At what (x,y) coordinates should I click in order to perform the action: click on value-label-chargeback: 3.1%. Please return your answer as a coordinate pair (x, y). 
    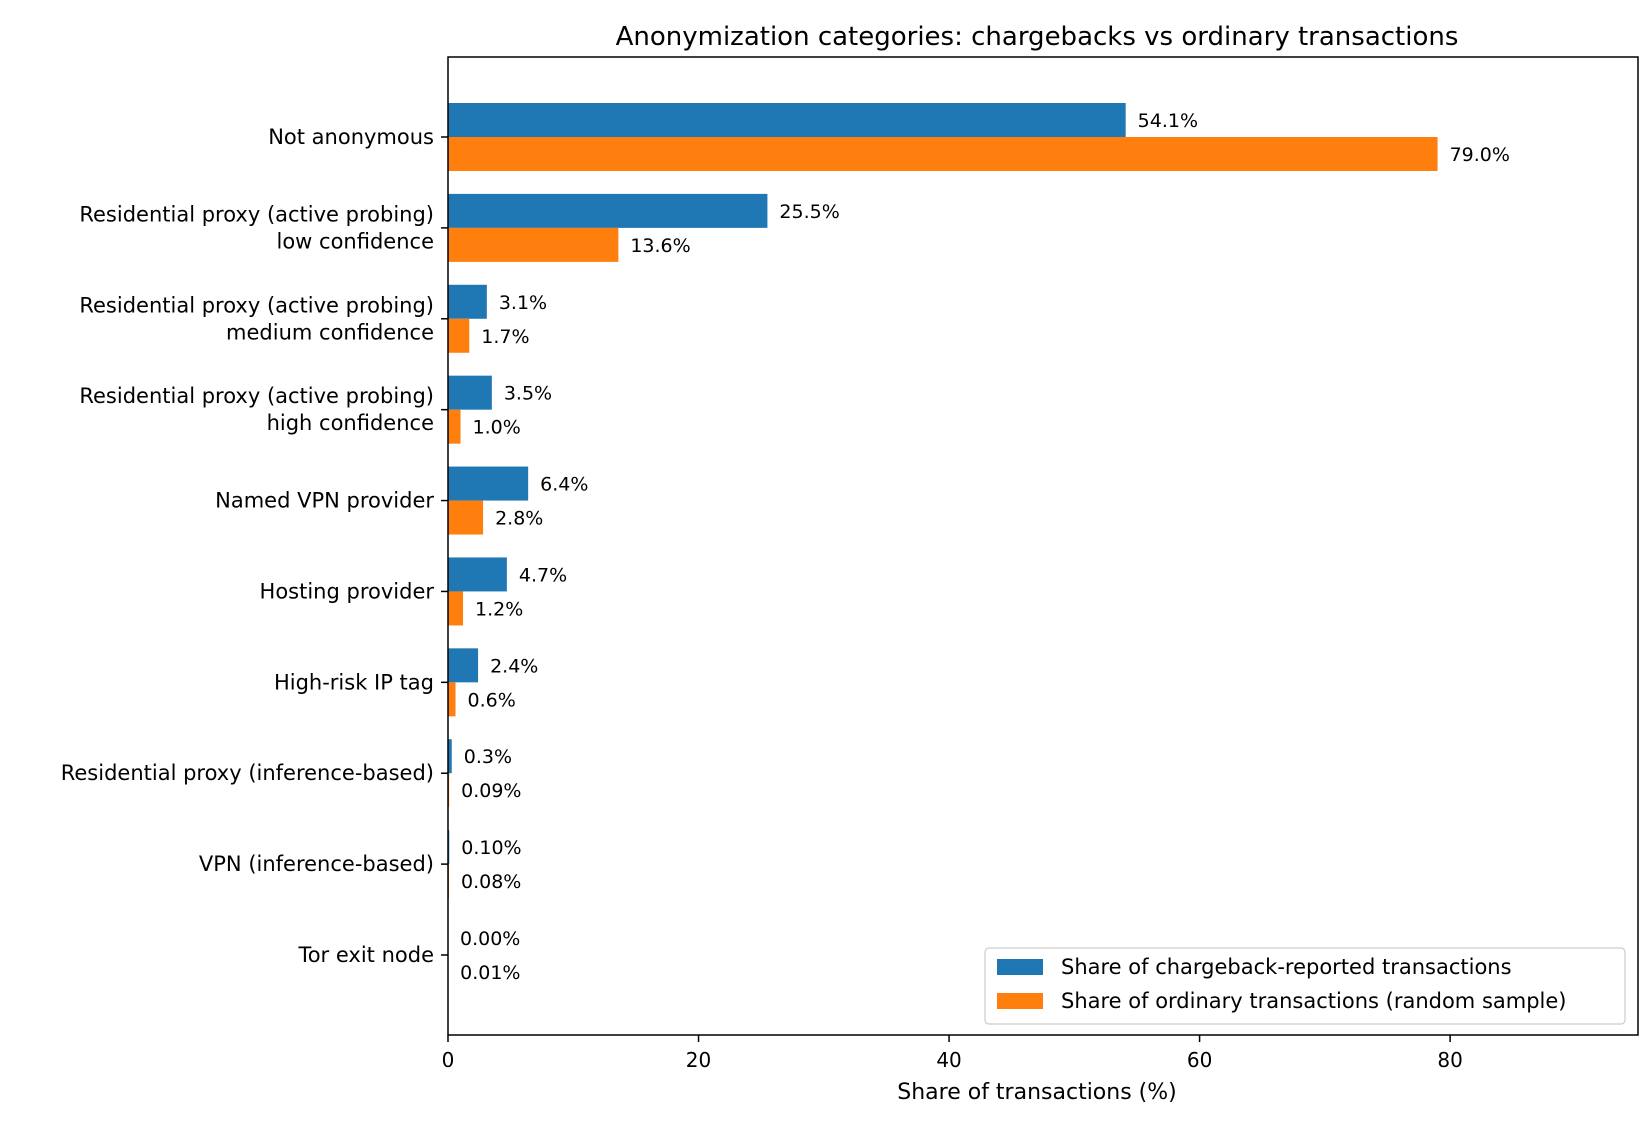
    Looking at the image, I should click on (523, 303).